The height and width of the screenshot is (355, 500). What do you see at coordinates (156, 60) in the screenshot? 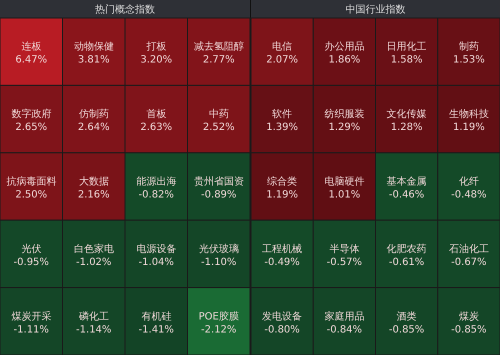
I see `data-label: 3.20%` at bounding box center [156, 60].